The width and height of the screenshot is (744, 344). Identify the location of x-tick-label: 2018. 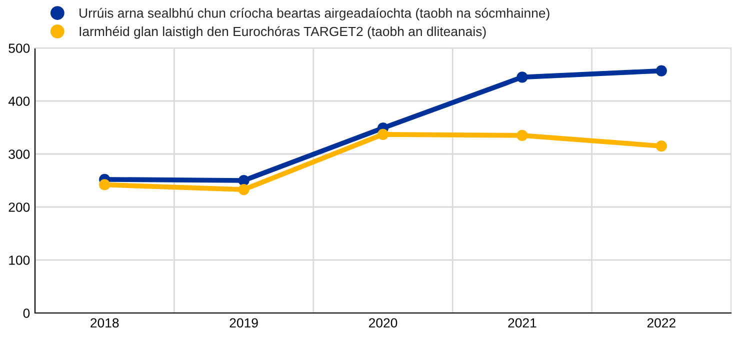
(104, 323).